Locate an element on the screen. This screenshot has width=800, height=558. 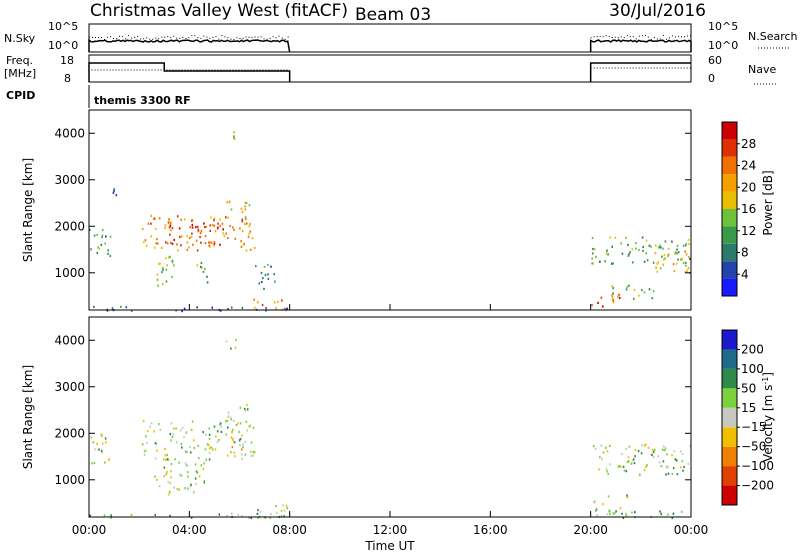
x-tick-label: 12:00 is located at coordinates (390, 530).